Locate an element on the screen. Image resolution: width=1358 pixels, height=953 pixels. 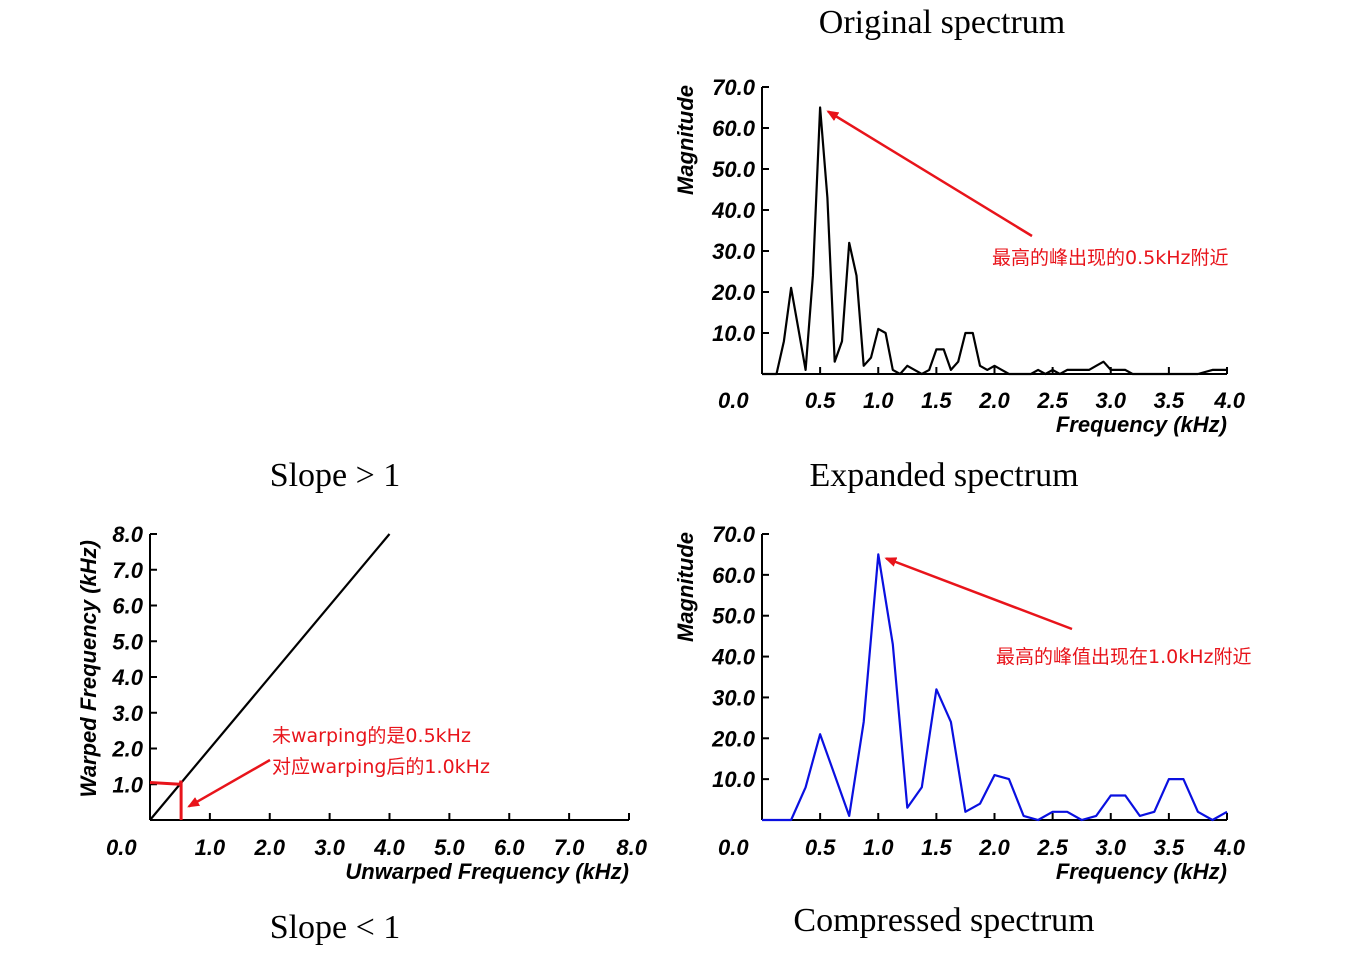
y-tick-label: 1.0 is located at coordinates (127, 784).